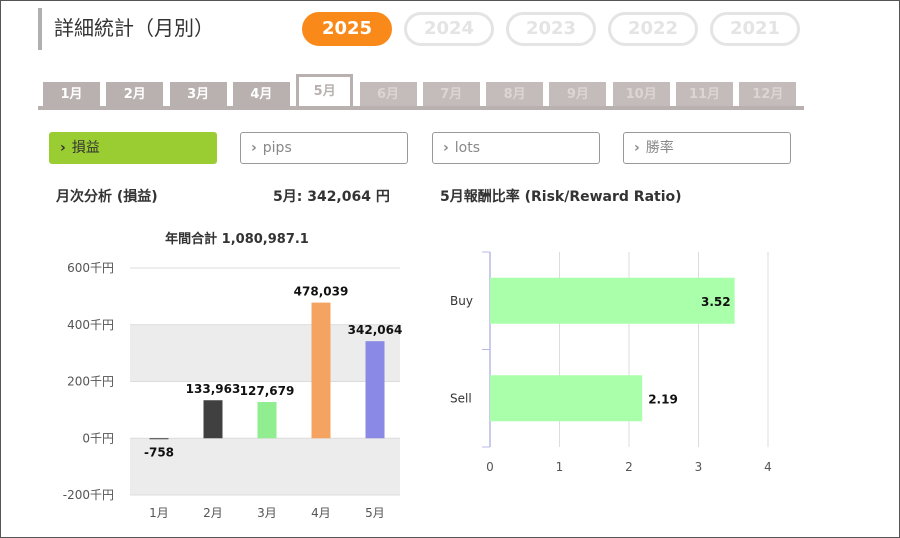 The image size is (900, 538). Describe the element at coordinates (388, 95) in the screenshot. I see `month-tab-6: 6月` at that location.